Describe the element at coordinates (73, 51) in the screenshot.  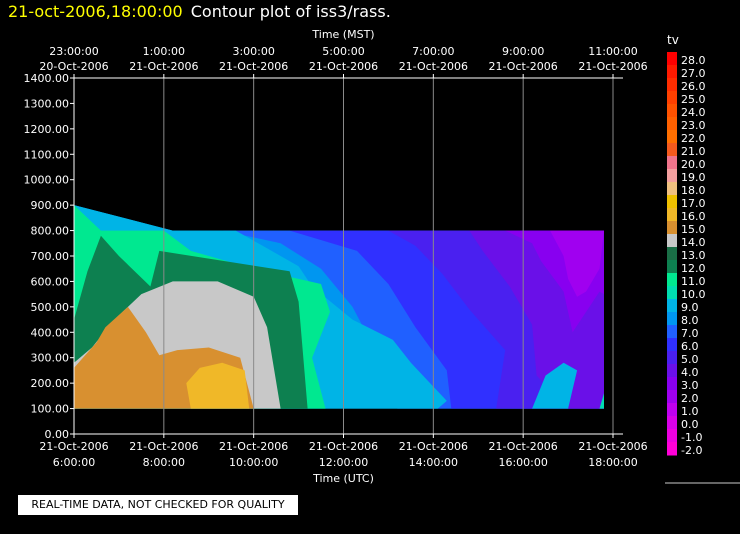
I see `top-tick-time: 23:00:00` at that location.